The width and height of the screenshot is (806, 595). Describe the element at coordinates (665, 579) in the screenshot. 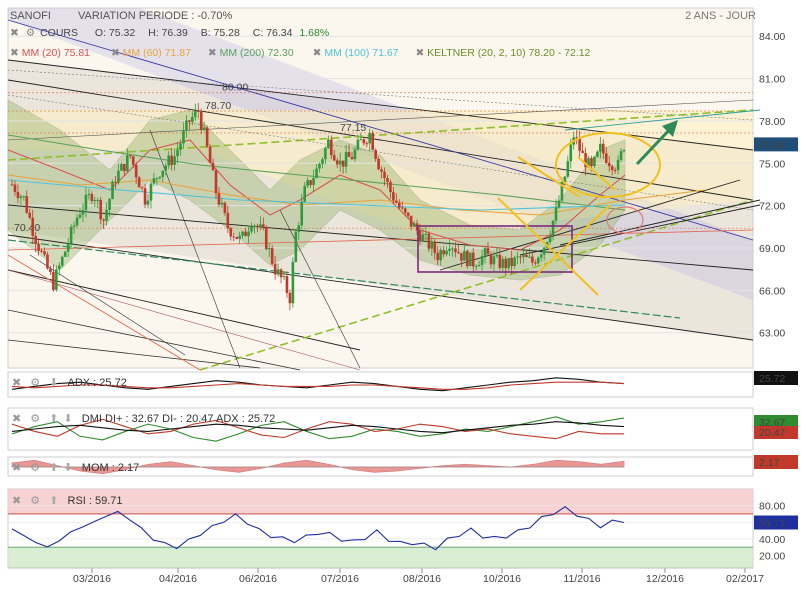

I see `x-tick-label: 12/2016` at that location.